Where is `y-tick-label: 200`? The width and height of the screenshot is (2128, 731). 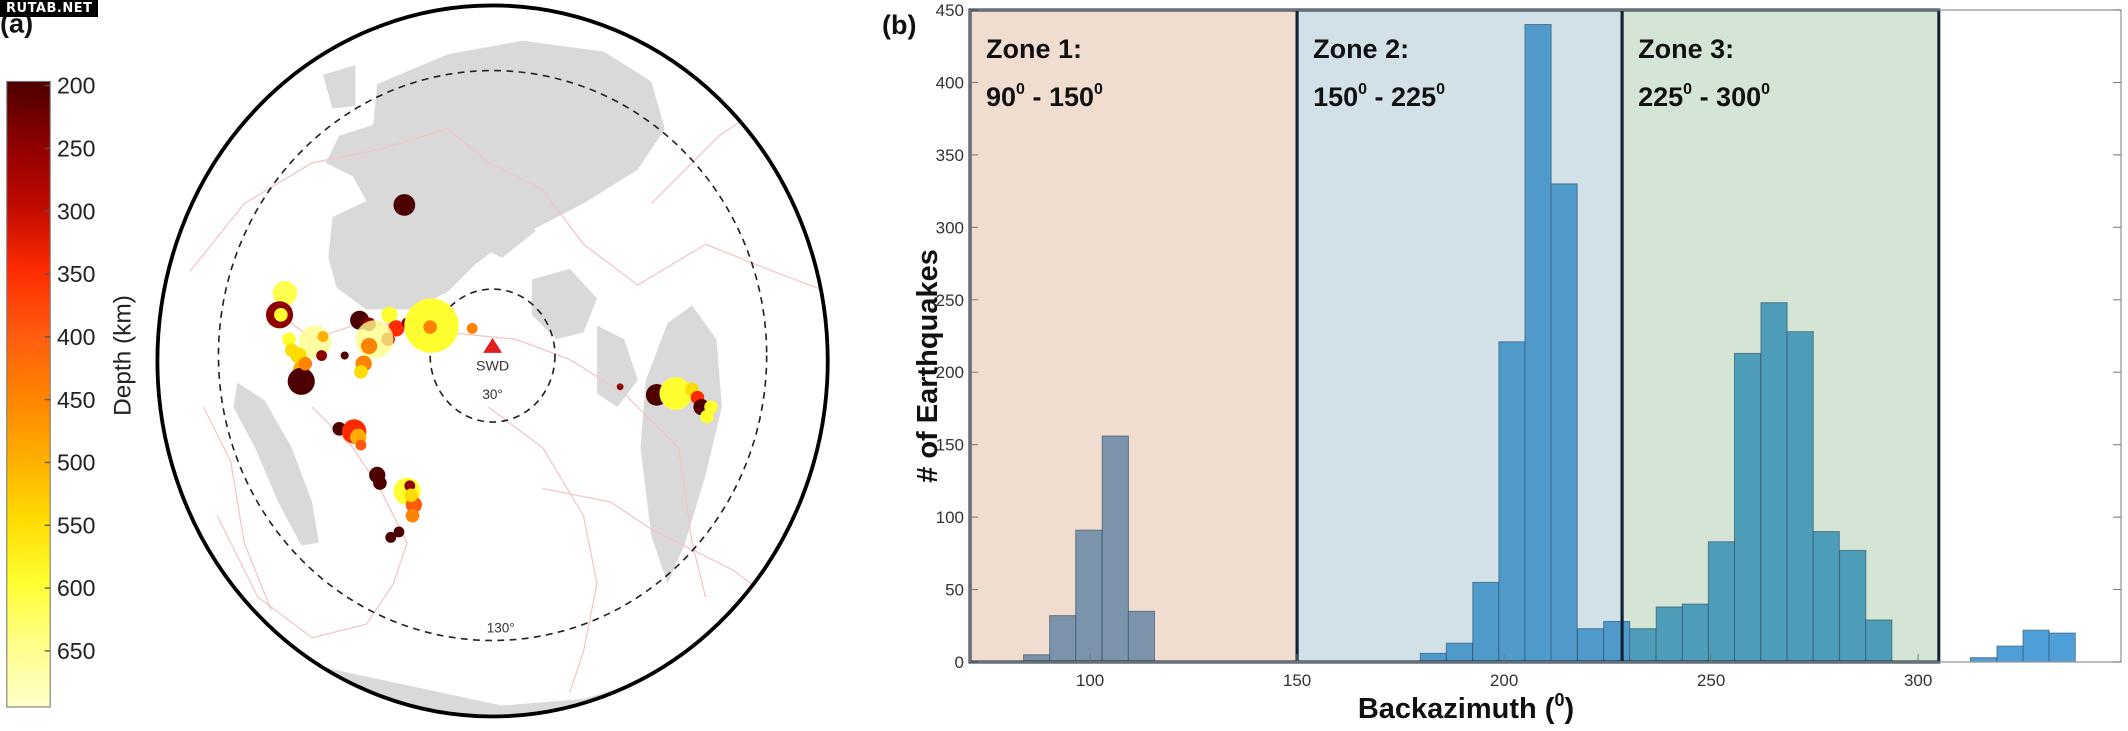
y-tick-label: 200 is located at coordinates (950, 372).